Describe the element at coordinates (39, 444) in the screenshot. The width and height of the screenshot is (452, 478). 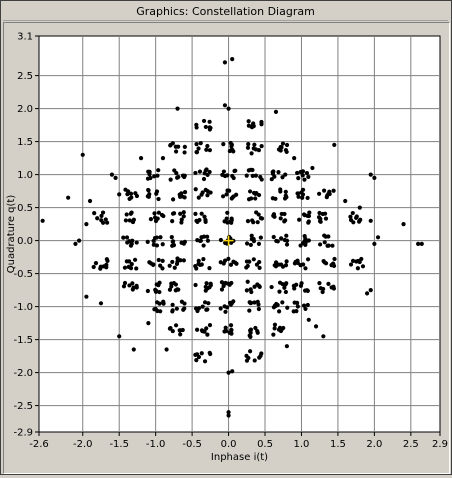
I see `x-tick-label: -2.6` at that location.